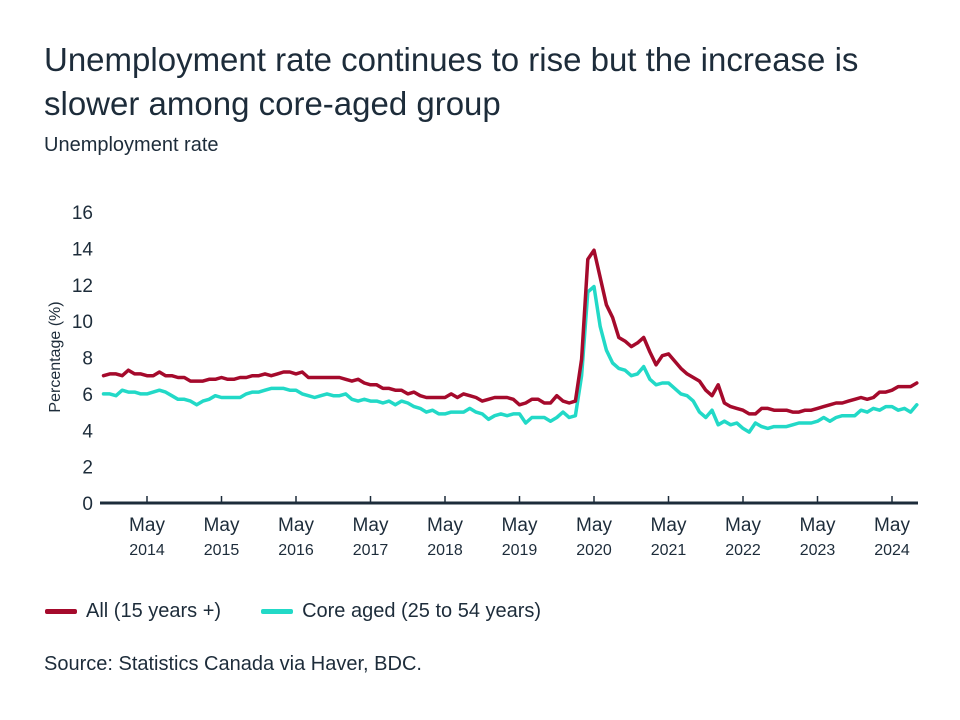 The image size is (960, 720). What do you see at coordinates (669, 550) in the screenshot?
I see `x-tick-year: 2021` at bounding box center [669, 550].